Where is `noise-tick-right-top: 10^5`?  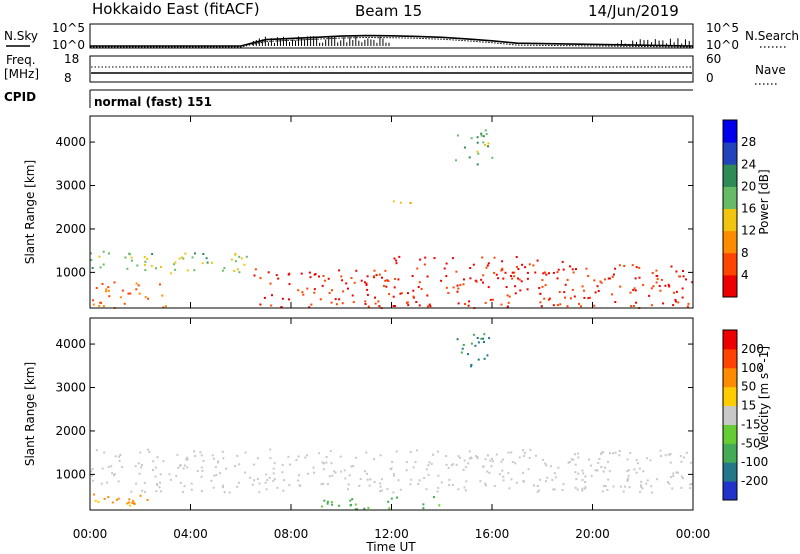 noise-tick-right-top: 10^5 is located at coordinates (722, 28).